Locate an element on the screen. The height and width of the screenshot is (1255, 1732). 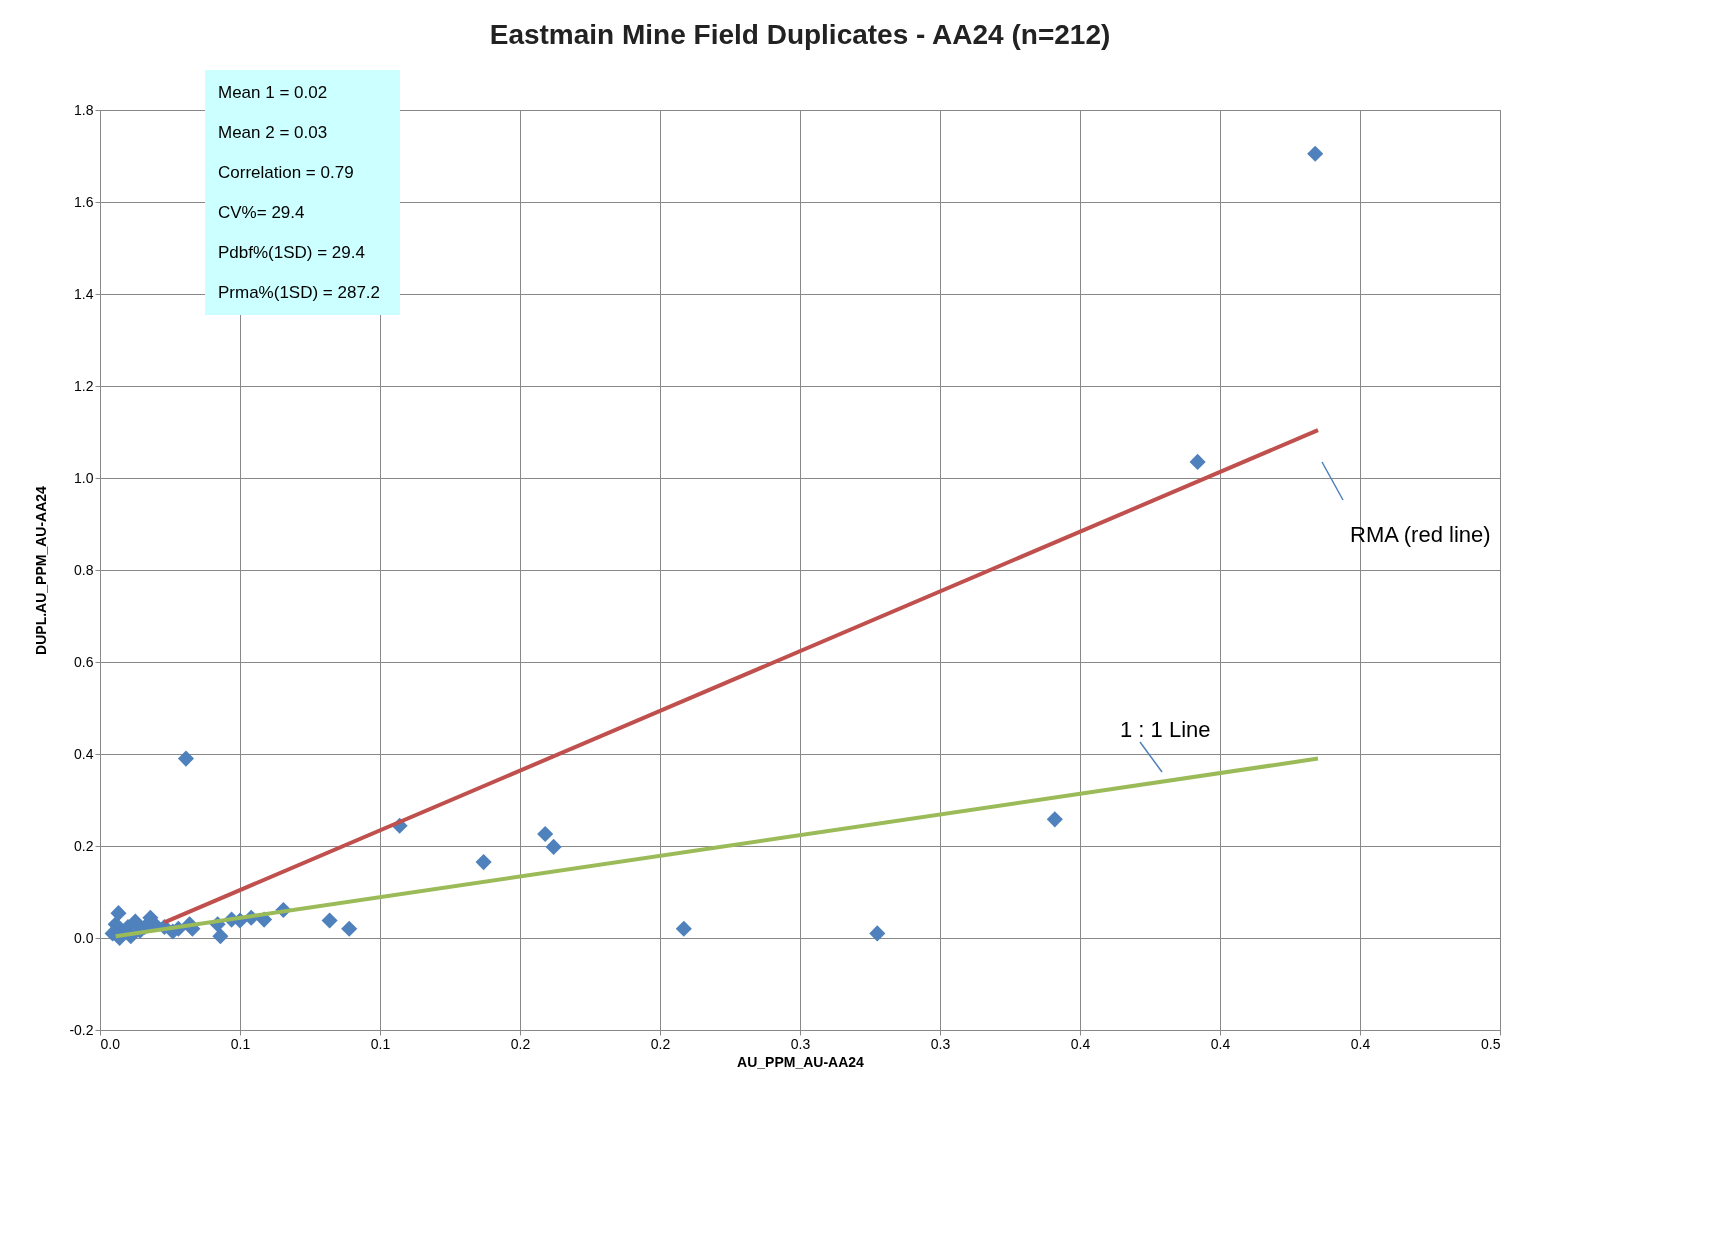
x-tick-label: 0.5 is located at coordinates (1491, 1043).